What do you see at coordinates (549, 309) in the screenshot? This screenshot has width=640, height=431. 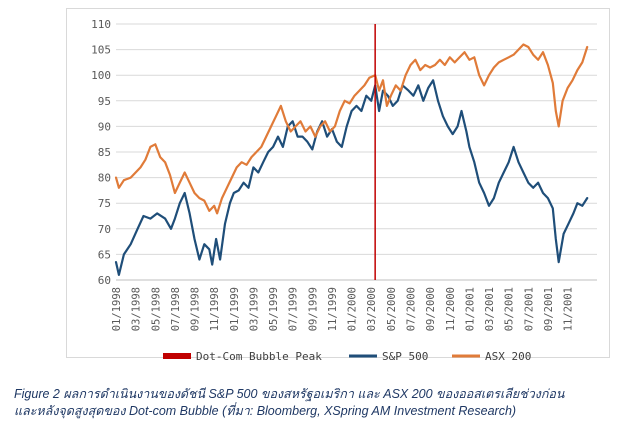 I see `x-tick-label: 09/2001` at bounding box center [549, 309].